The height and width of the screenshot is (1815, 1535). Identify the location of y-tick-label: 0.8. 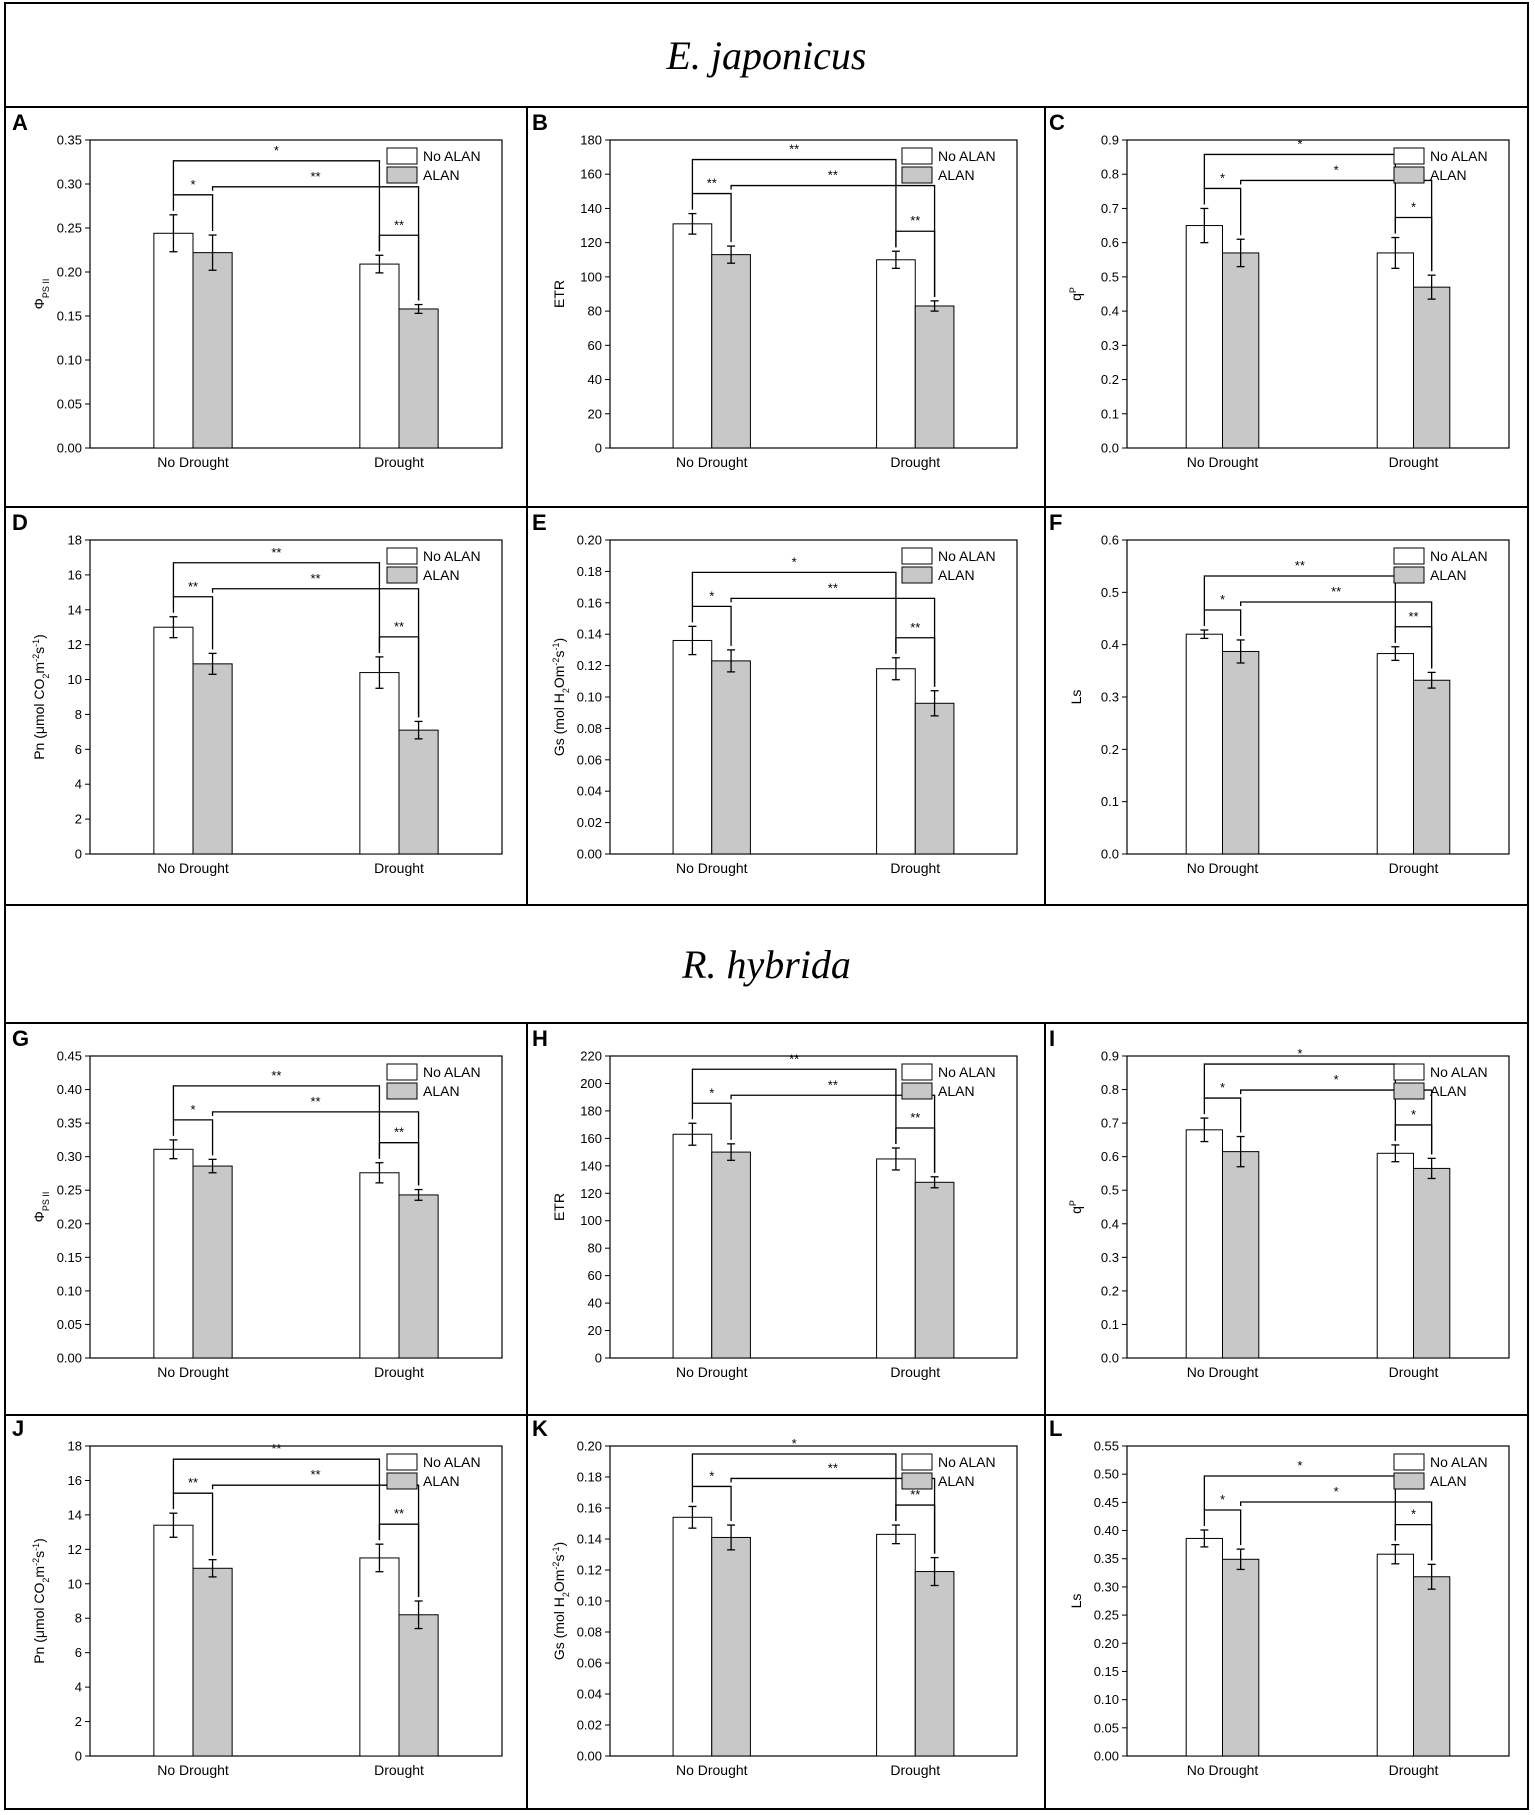
(1110, 1089).